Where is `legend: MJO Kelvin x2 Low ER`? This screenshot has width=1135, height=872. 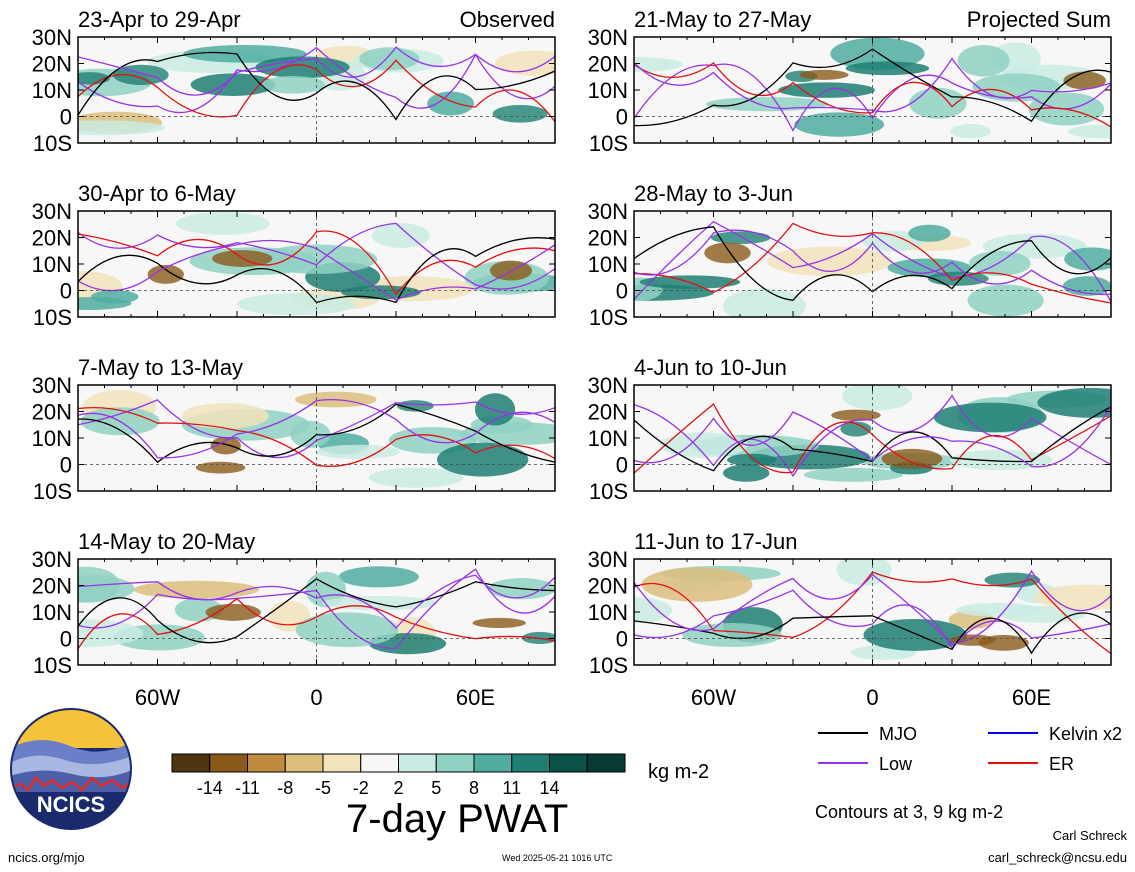
legend: MJO Kelvin x2 Low ER is located at coordinates (970, 749).